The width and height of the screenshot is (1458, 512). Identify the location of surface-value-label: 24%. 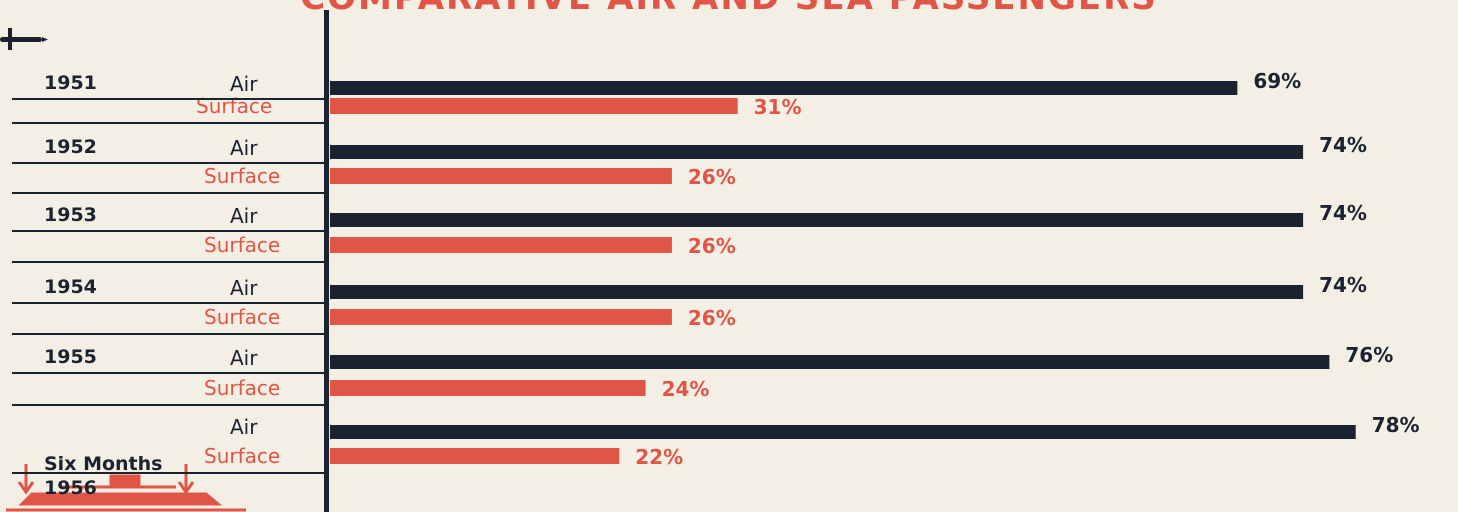
(685, 389).